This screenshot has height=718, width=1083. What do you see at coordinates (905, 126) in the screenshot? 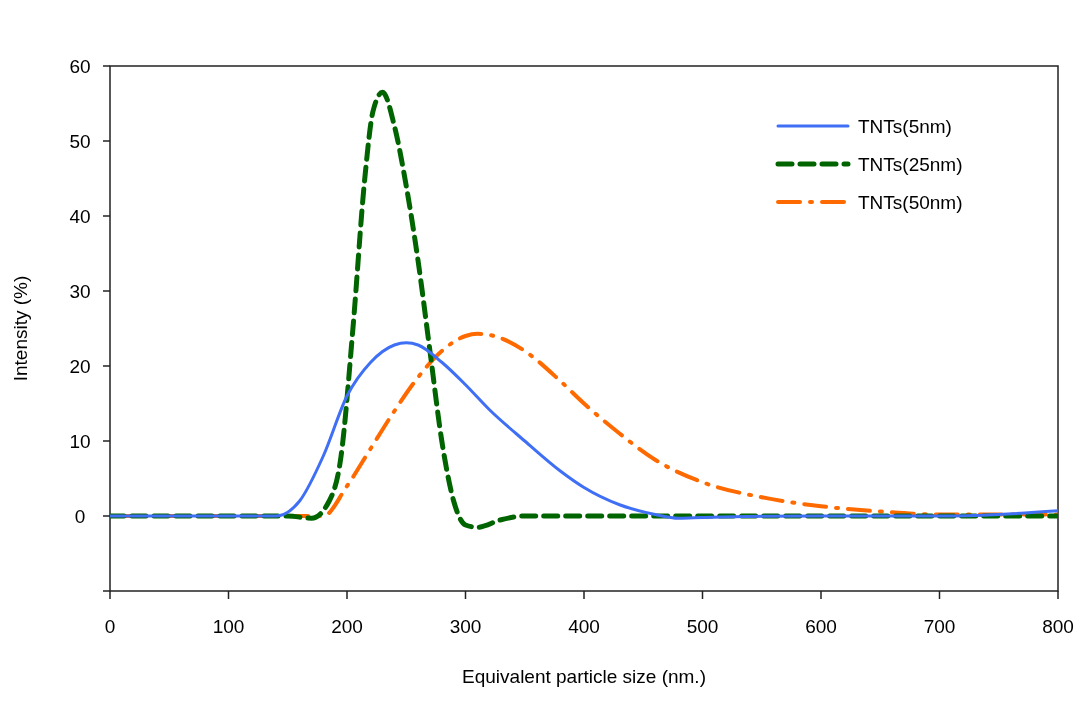
I see `legend-label: TNTs(5nm)` at bounding box center [905, 126].